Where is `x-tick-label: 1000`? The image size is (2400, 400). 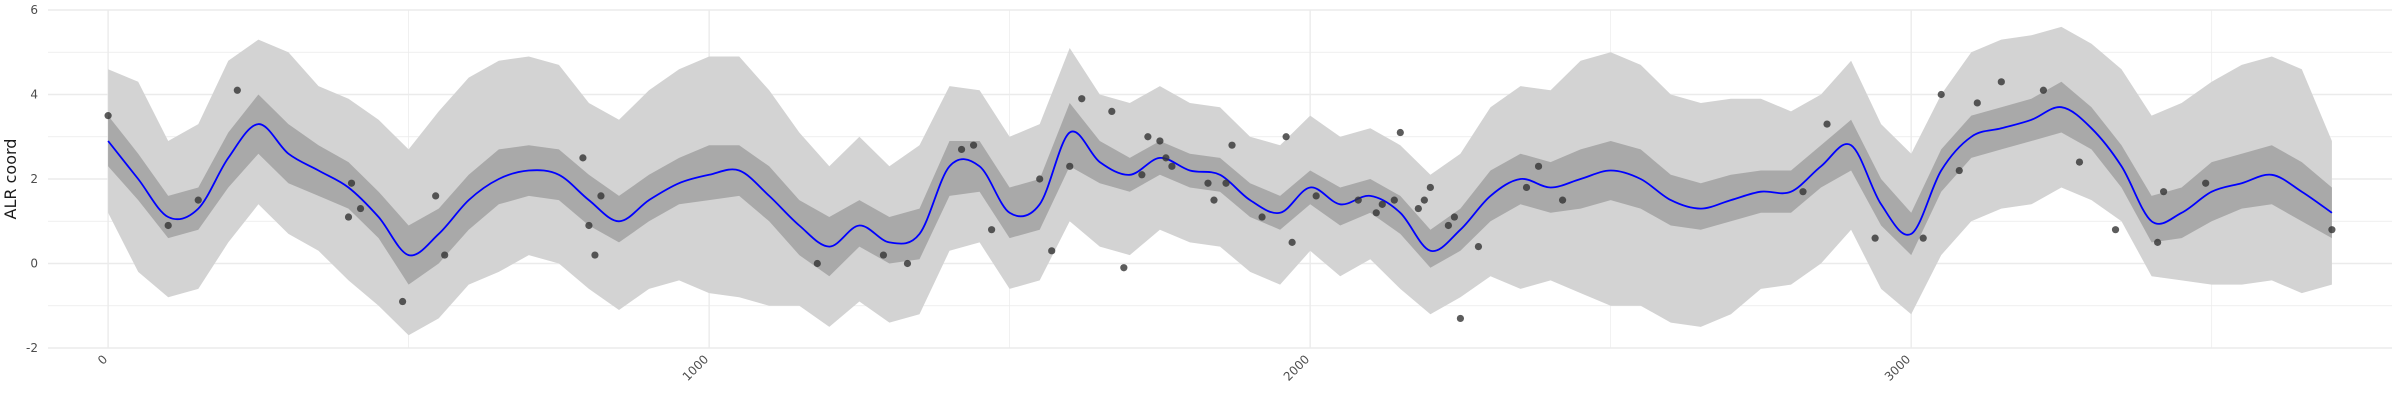 x-tick-label: 1000 is located at coordinates (695, 367).